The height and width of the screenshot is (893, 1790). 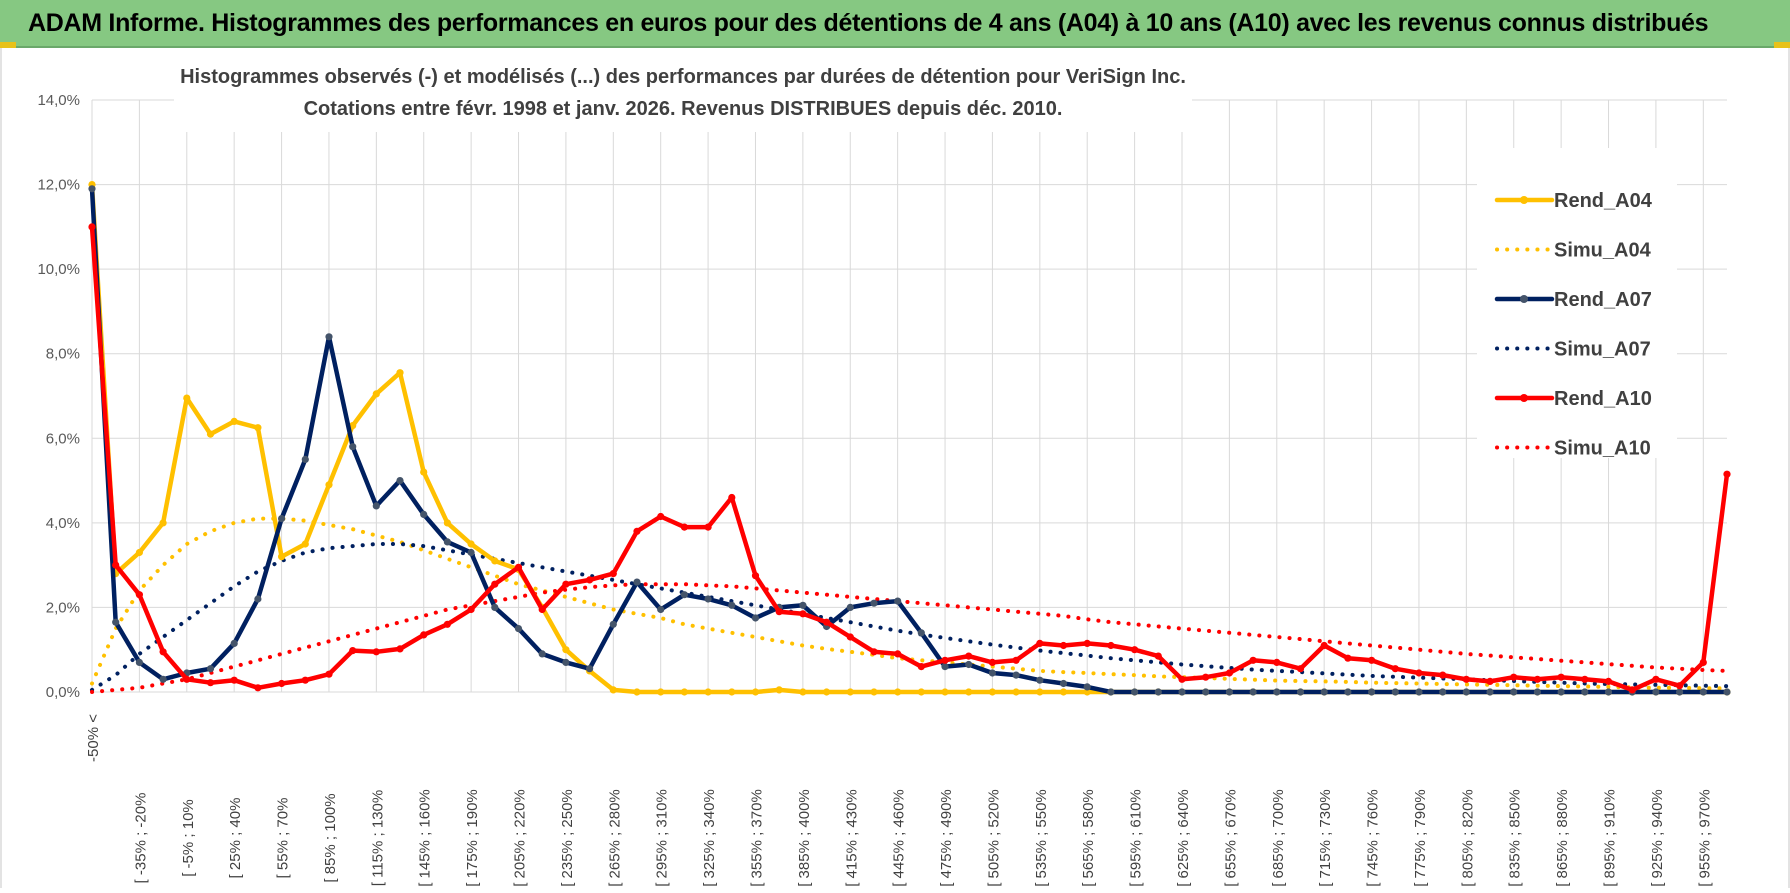 I want to click on legend-label: Rend_A04, so click(x=1603, y=201).